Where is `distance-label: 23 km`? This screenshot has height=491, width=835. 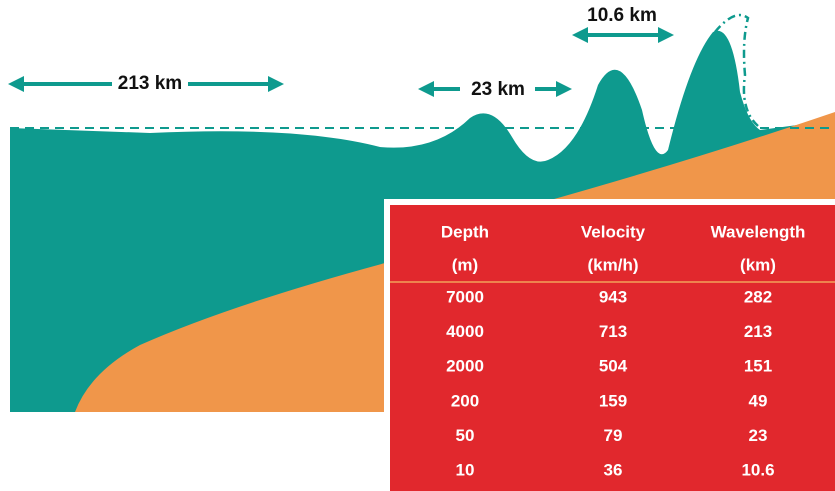
distance-label: 23 km is located at coordinates (498, 89).